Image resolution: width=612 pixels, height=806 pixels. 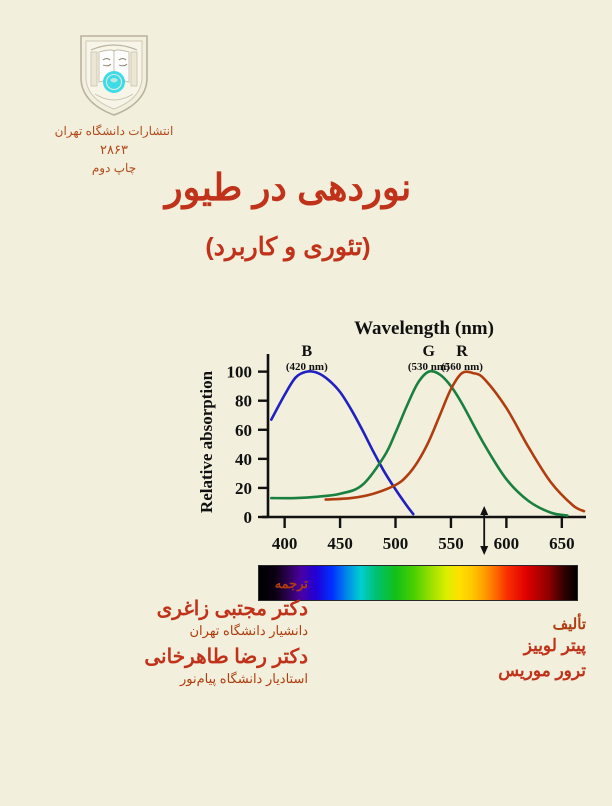 What do you see at coordinates (240, 372) in the screenshot?
I see `svg-text: 100` at bounding box center [240, 372].